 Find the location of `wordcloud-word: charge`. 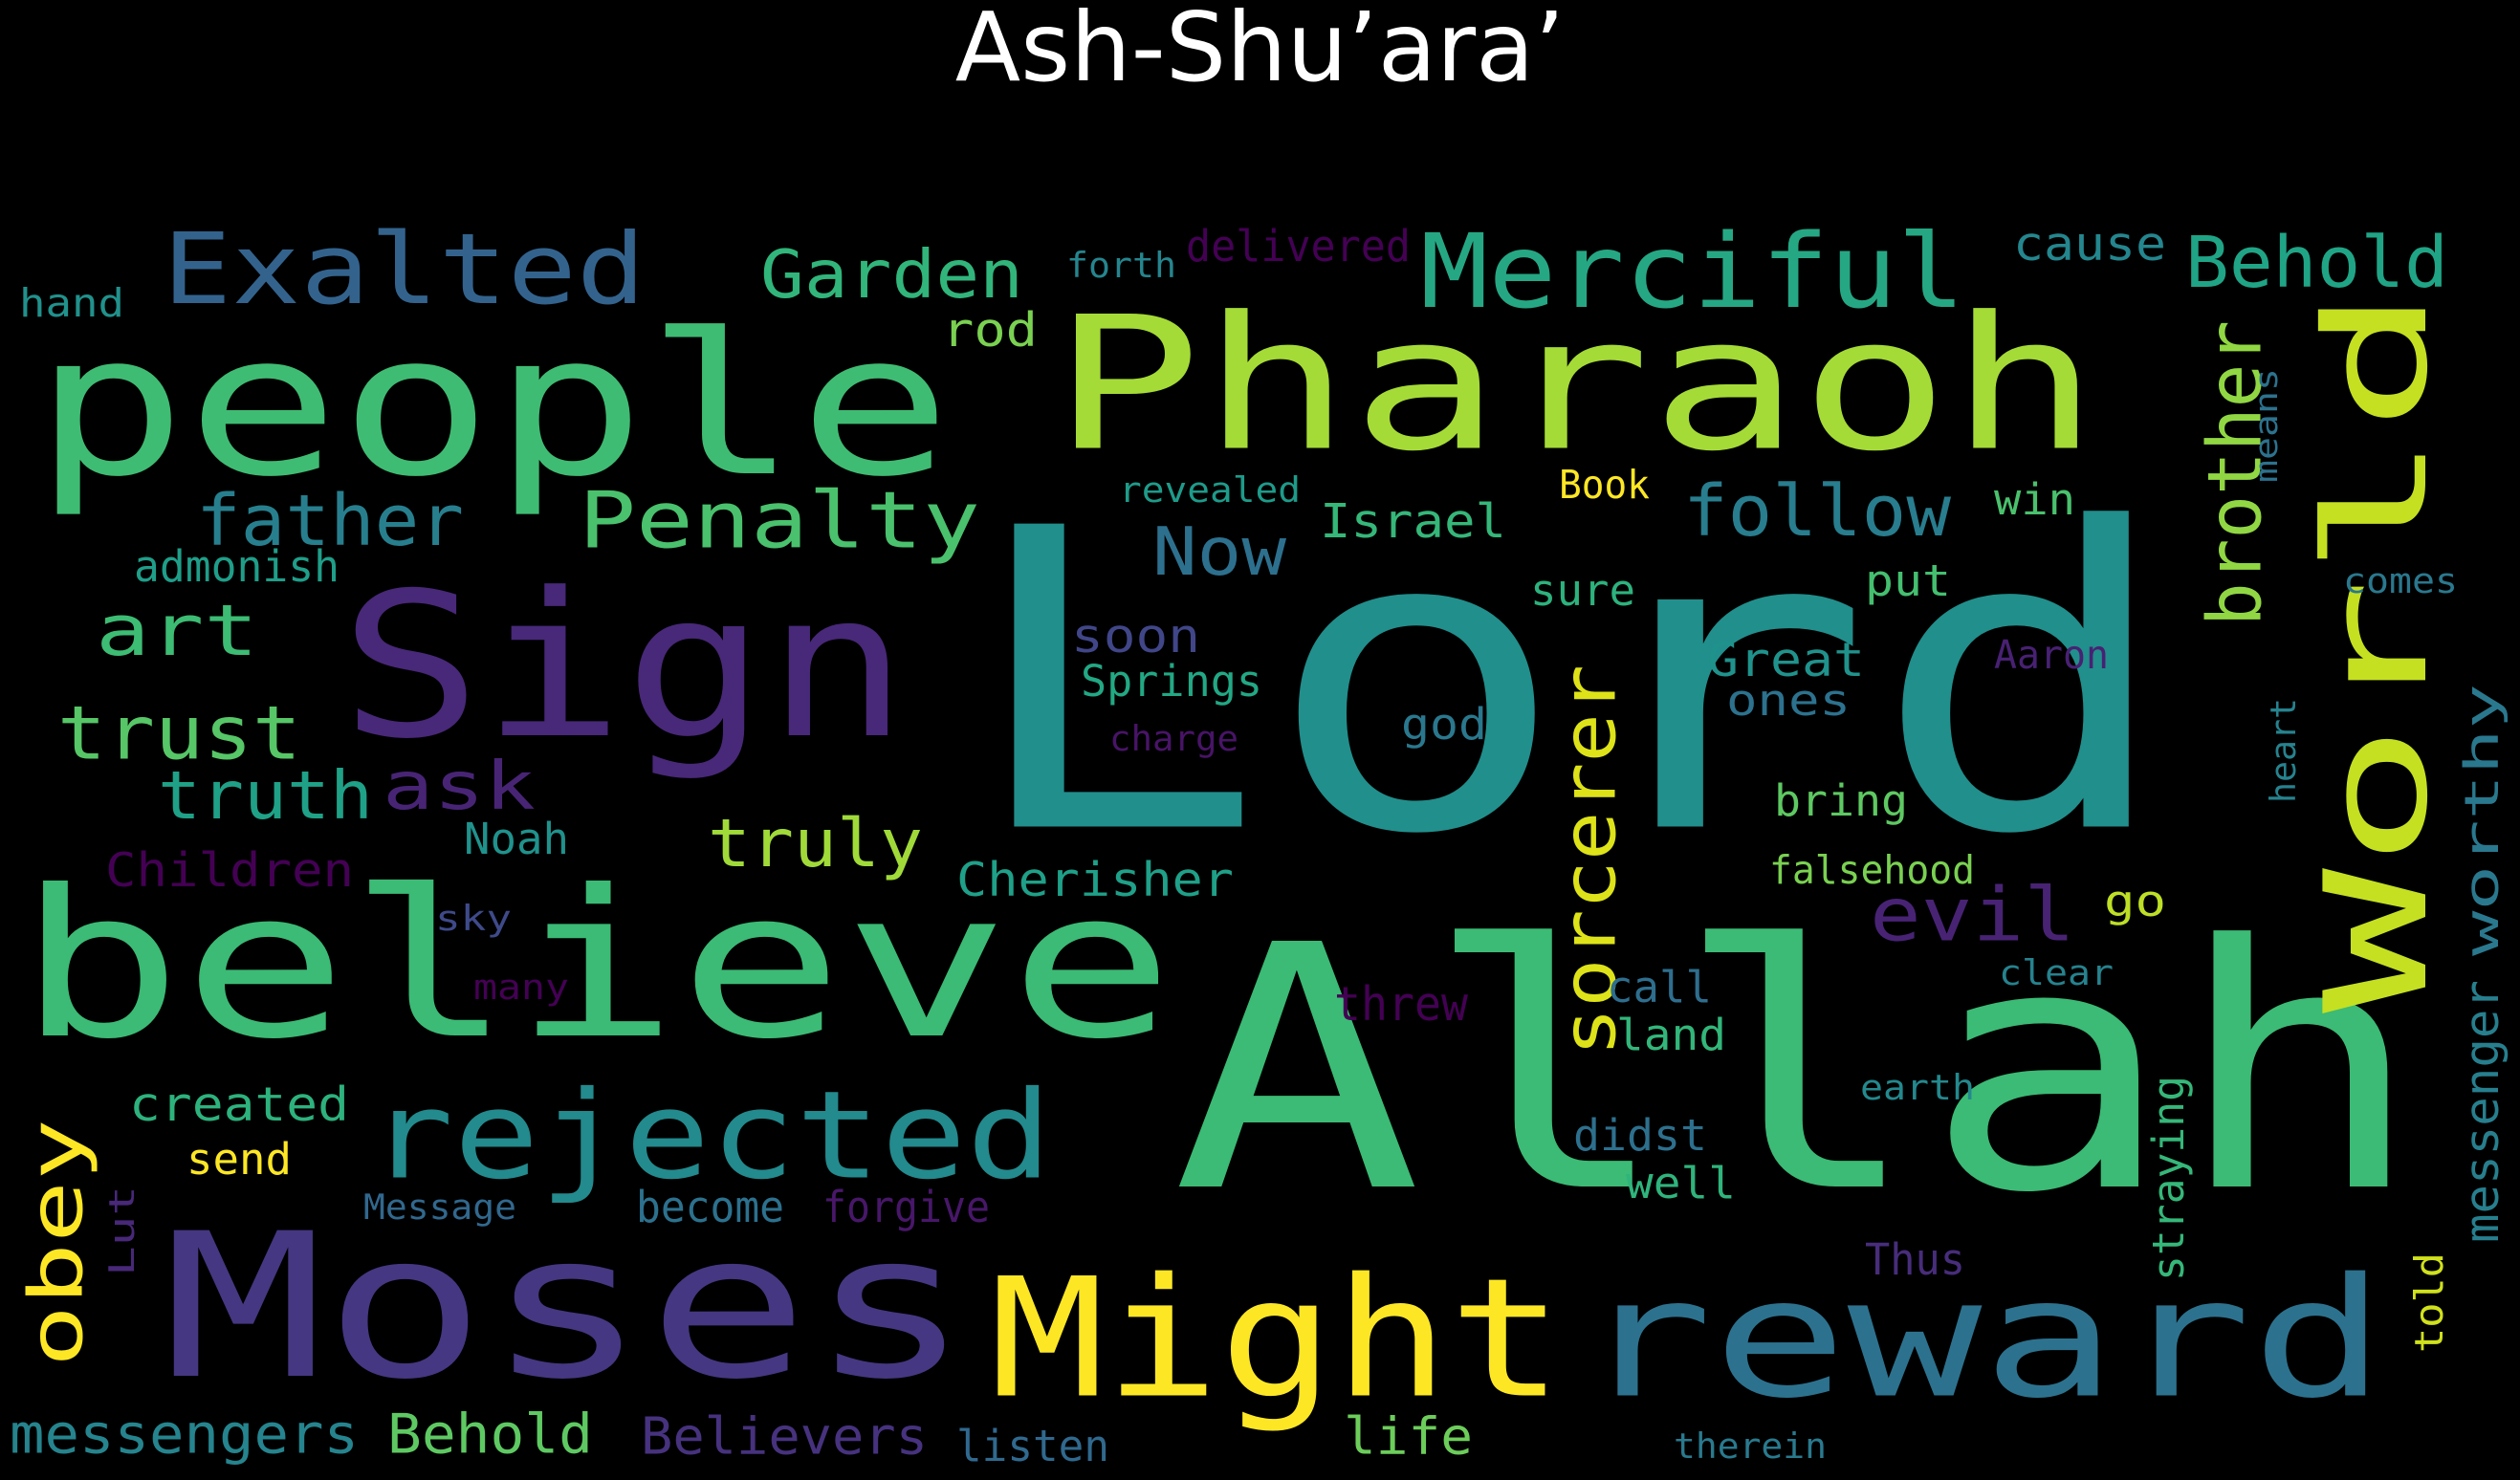

wordcloud-word: charge is located at coordinates (1173, 738).